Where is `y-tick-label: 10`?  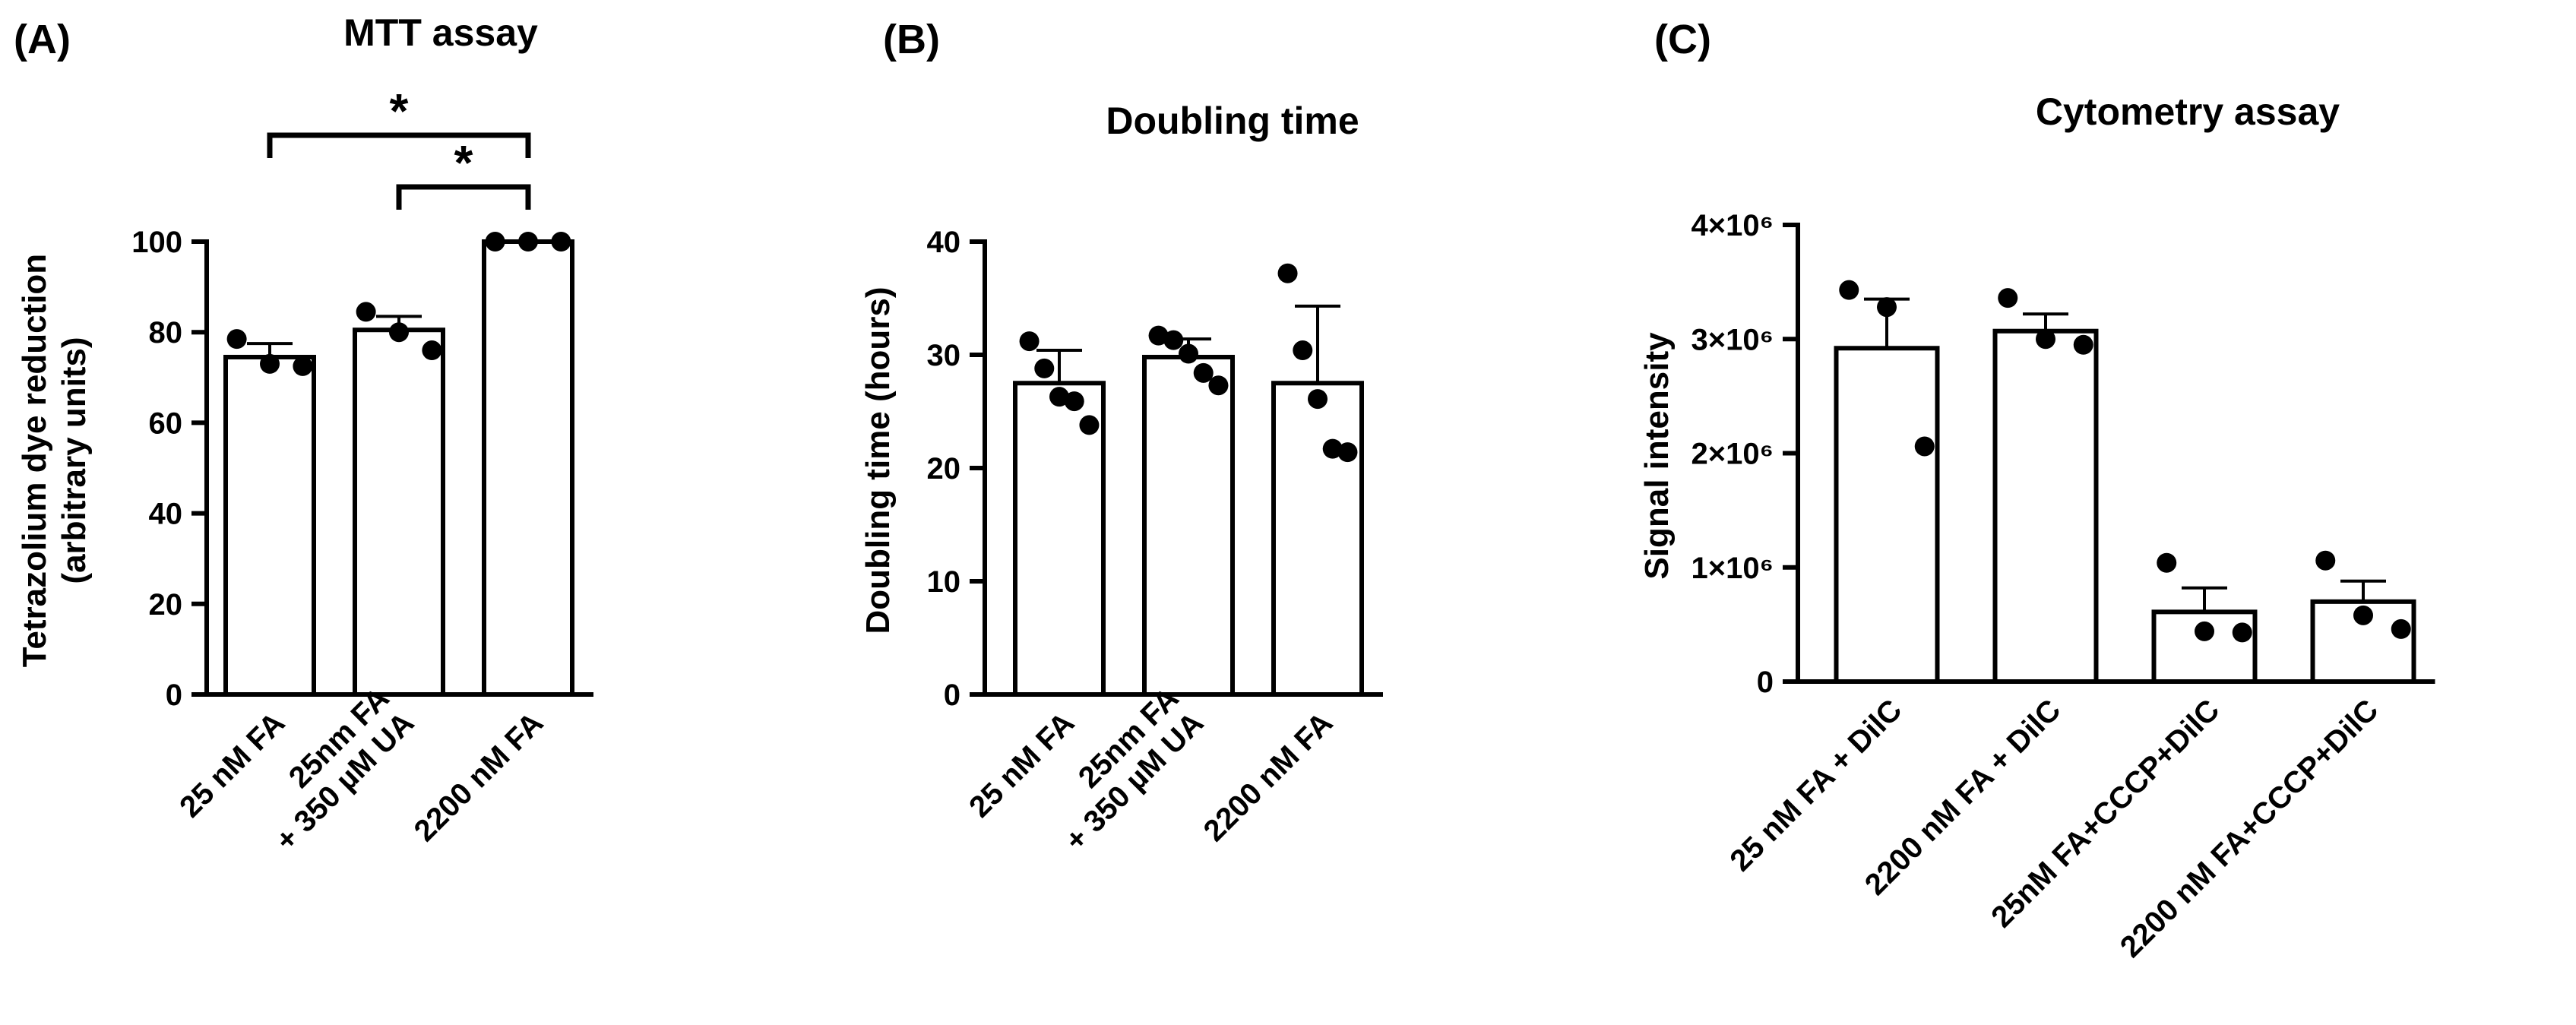
y-tick-label: 10 is located at coordinates (944, 582).